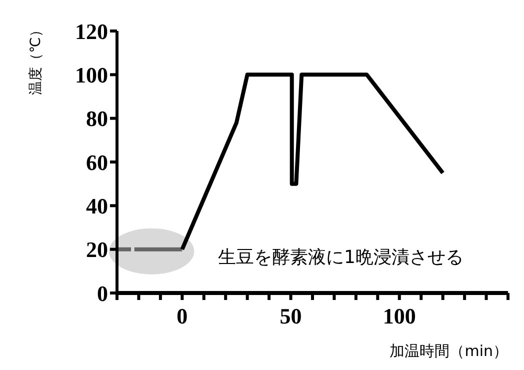  I want to click on annotation: 生豆を酵素液に1晩浸漬させる, so click(341, 257).